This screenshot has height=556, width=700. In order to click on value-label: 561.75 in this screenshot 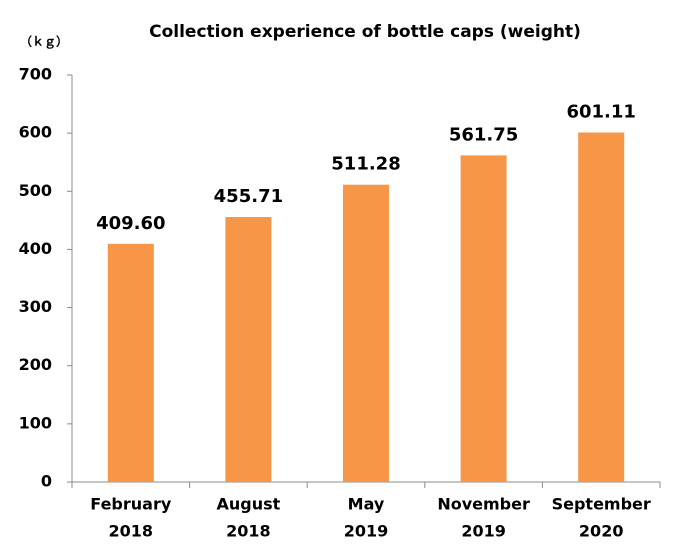, I will do `click(483, 134)`.